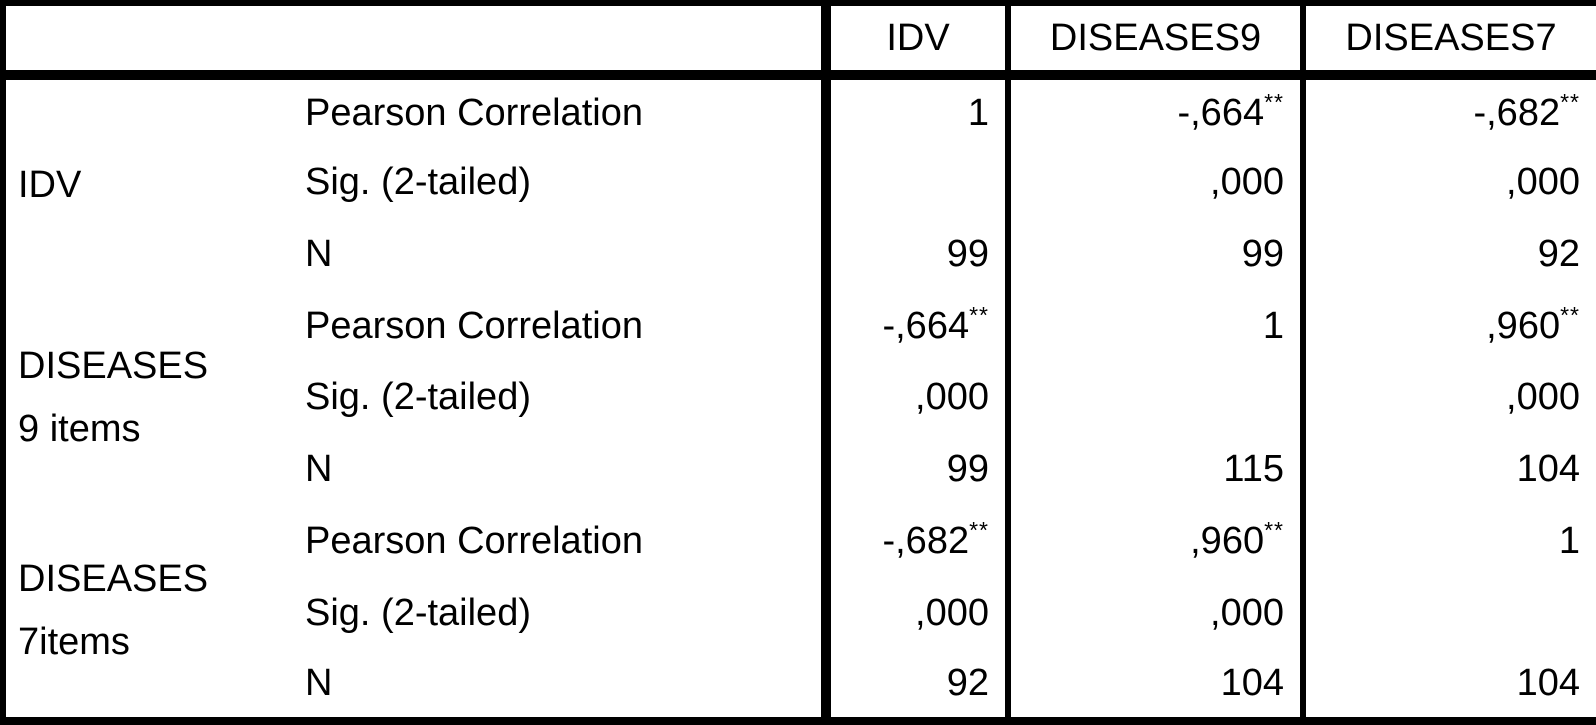 This screenshot has height=725, width=1596. I want to click on column-header-idv: IDV, so click(918, 41).